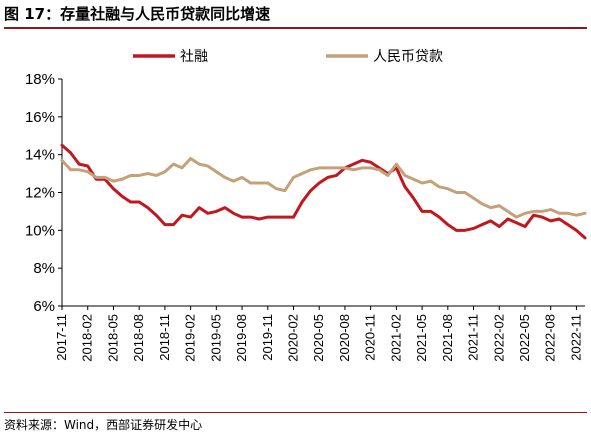 Image resolution: width=591 pixels, height=439 pixels. What do you see at coordinates (550, 338) in the screenshot?
I see `x-tick-label: 2022-08` at bounding box center [550, 338].